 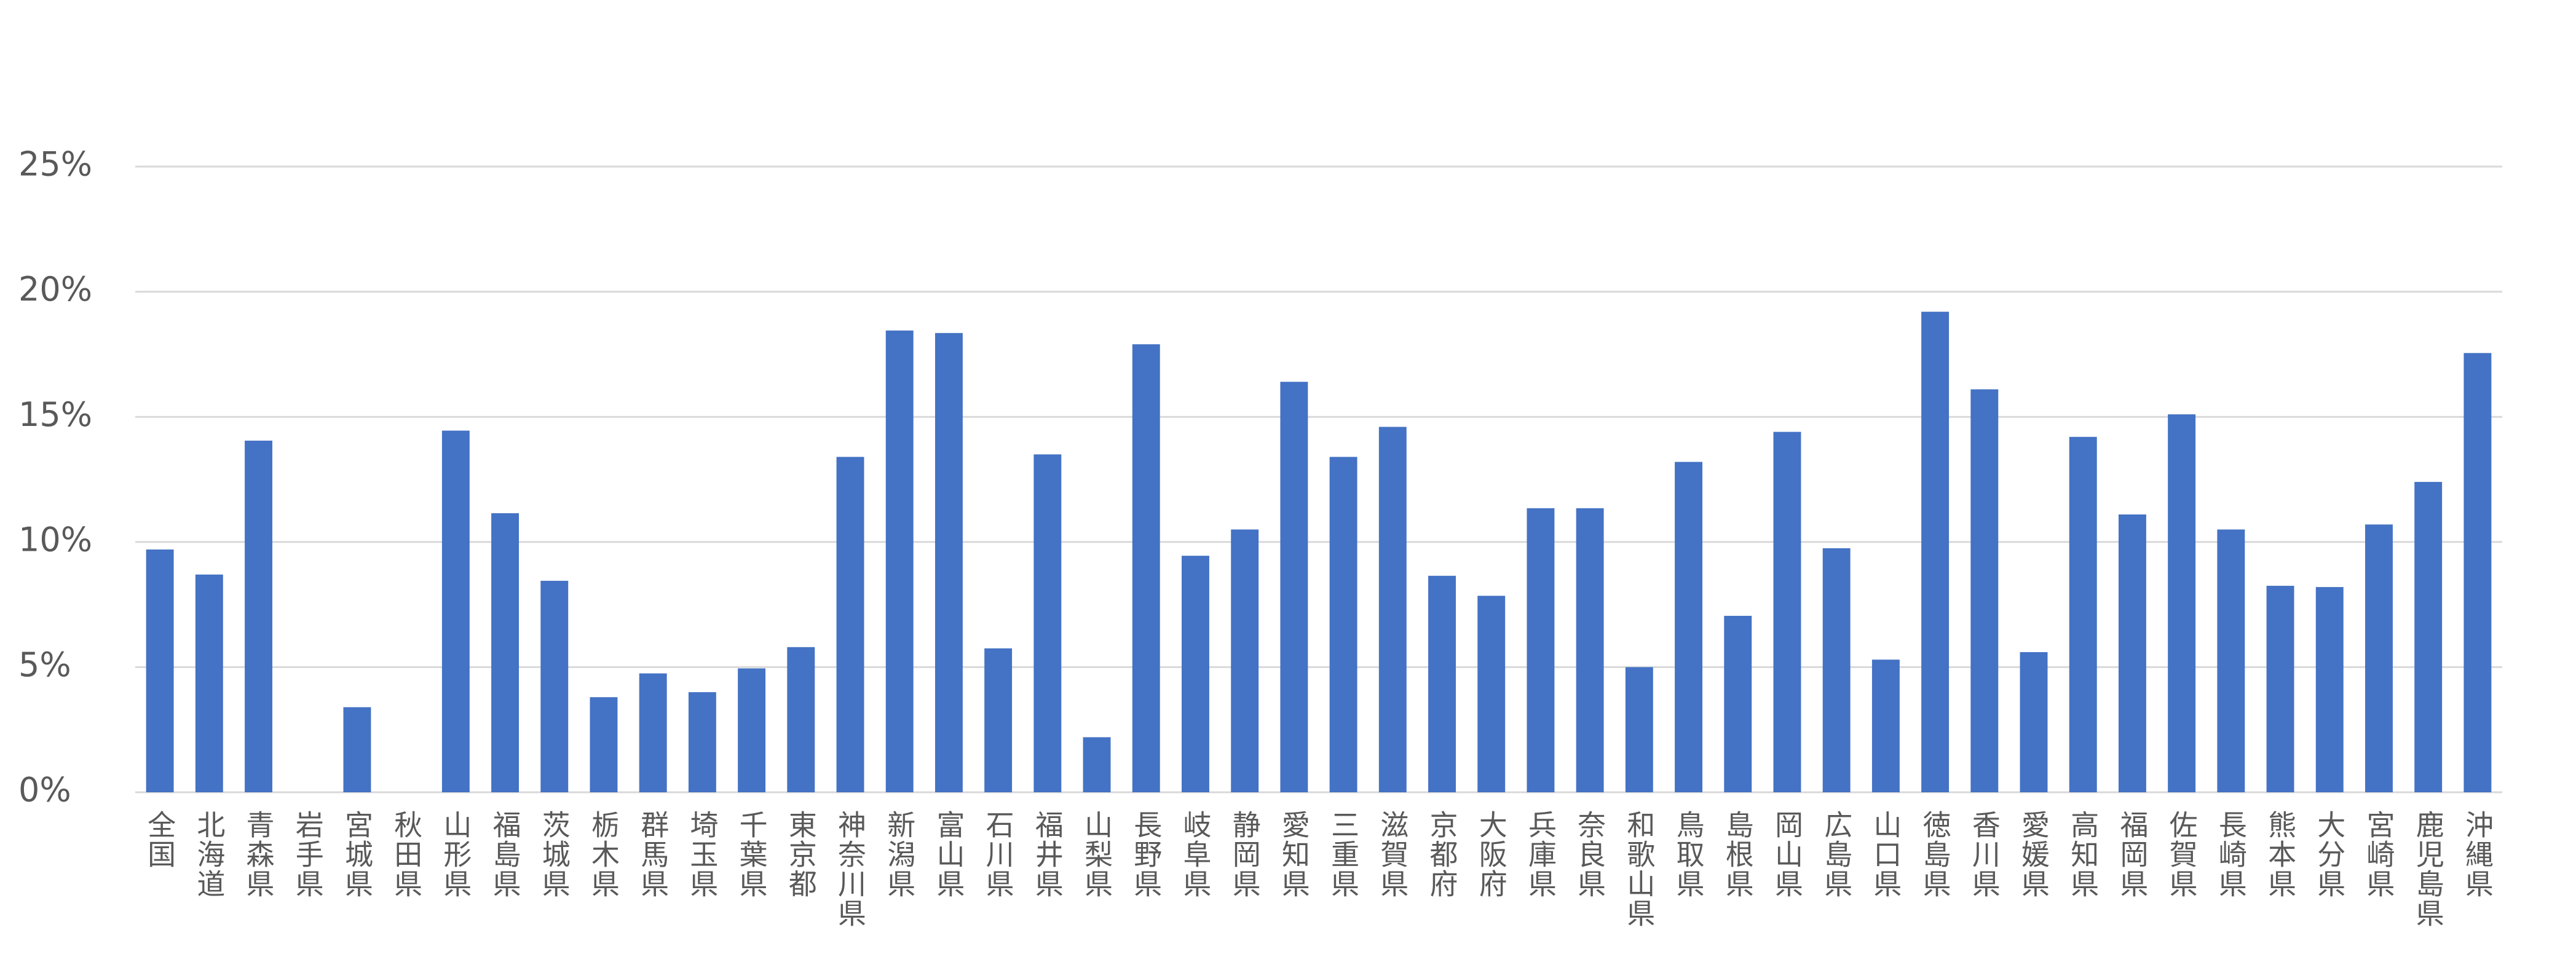 What do you see at coordinates (899, 854) in the screenshot?
I see `x-tick-label: 新潟県` at bounding box center [899, 854].